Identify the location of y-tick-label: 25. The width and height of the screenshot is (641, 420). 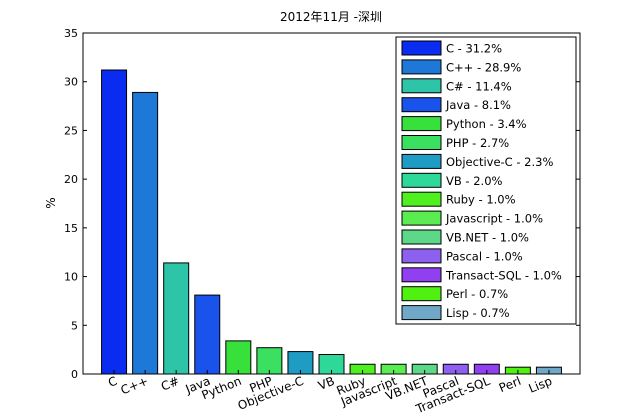
(71, 130).